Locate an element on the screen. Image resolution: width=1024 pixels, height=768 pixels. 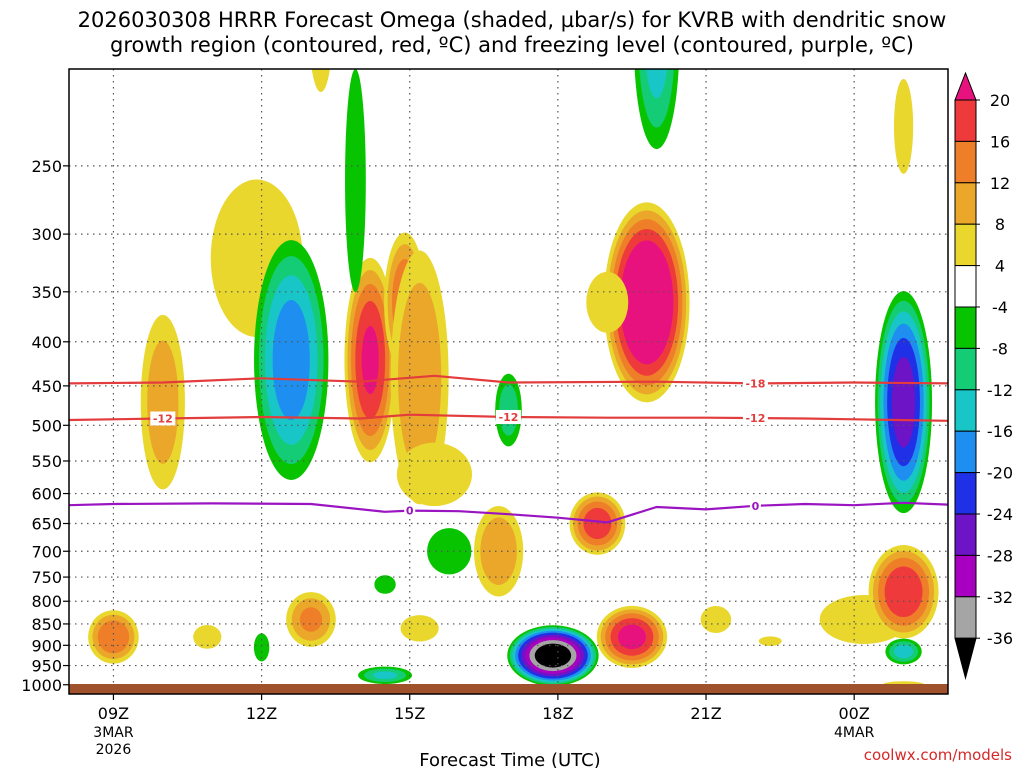
x-tick-label: 12Z is located at coordinates (261, 713).